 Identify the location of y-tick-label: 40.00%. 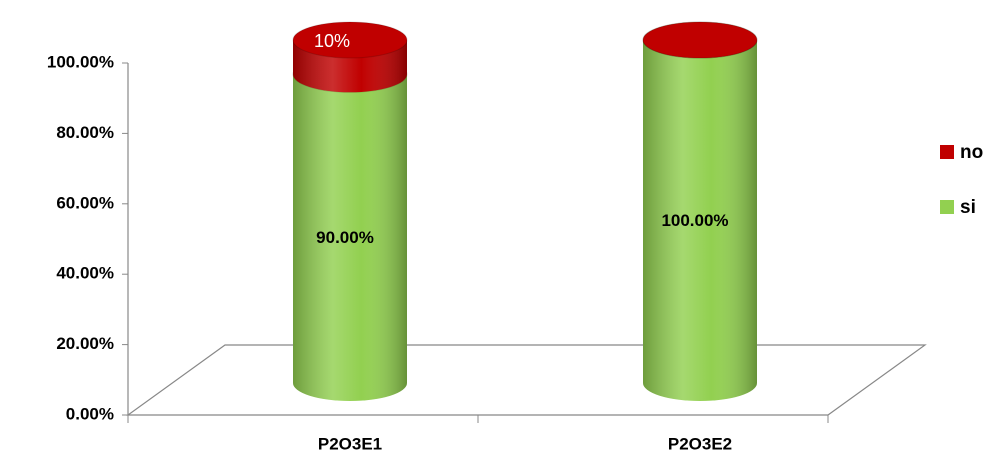
(85, 273).